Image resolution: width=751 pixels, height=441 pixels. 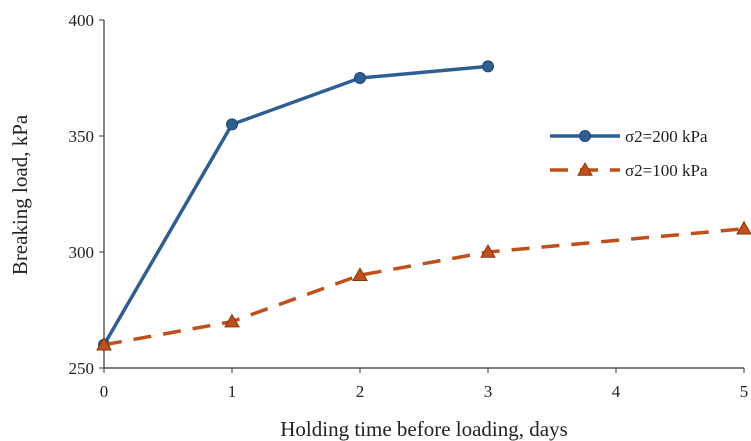 What do you see at coordinates (82, 20) in the screenshot?
I see `y-tick-label: 400` at bounding box center [82, 20].